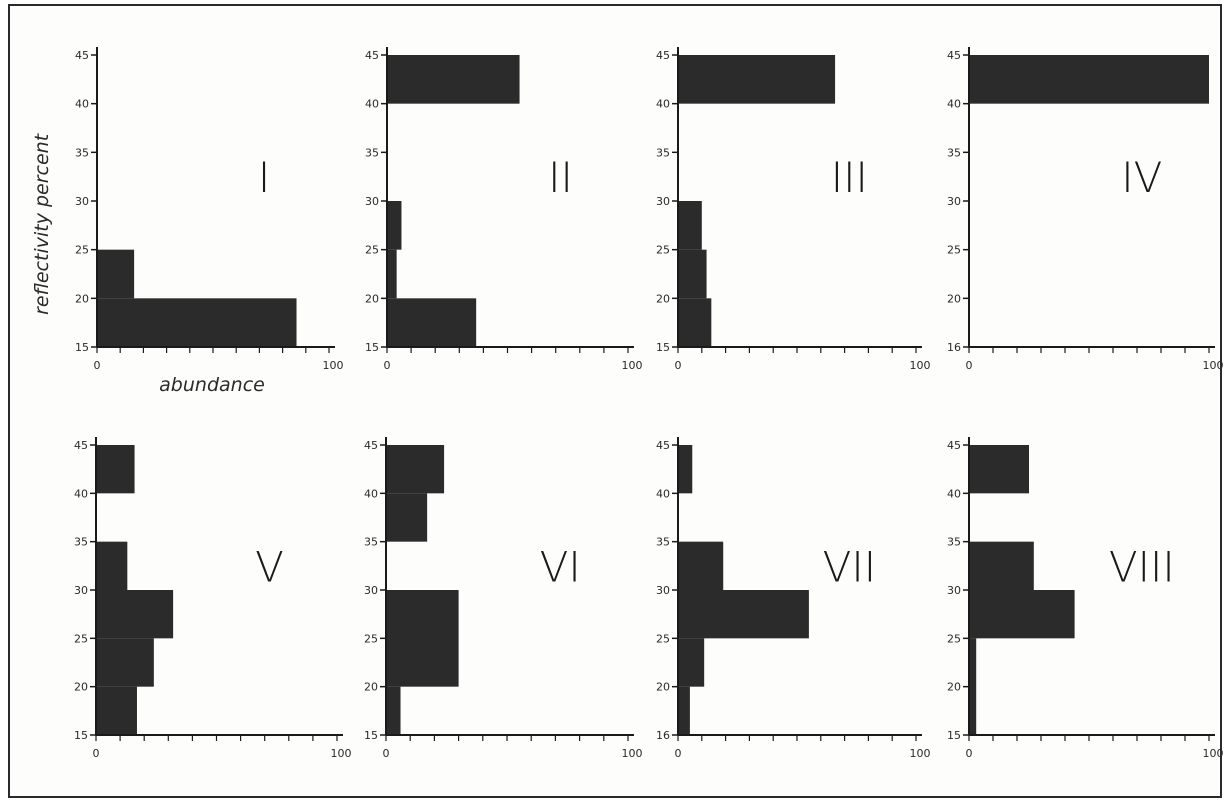 This screenshot has height=808, width=1232. I want to click on panel-label-II: II, so click(560, 177).